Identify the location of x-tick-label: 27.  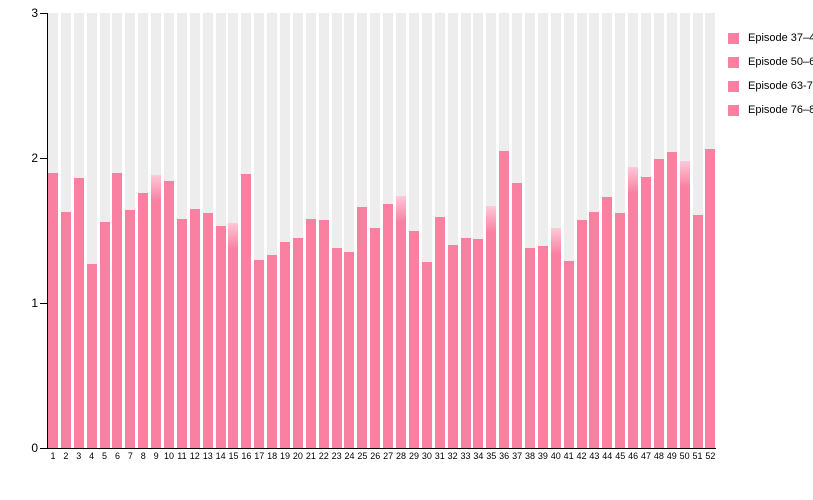
(388, 456).